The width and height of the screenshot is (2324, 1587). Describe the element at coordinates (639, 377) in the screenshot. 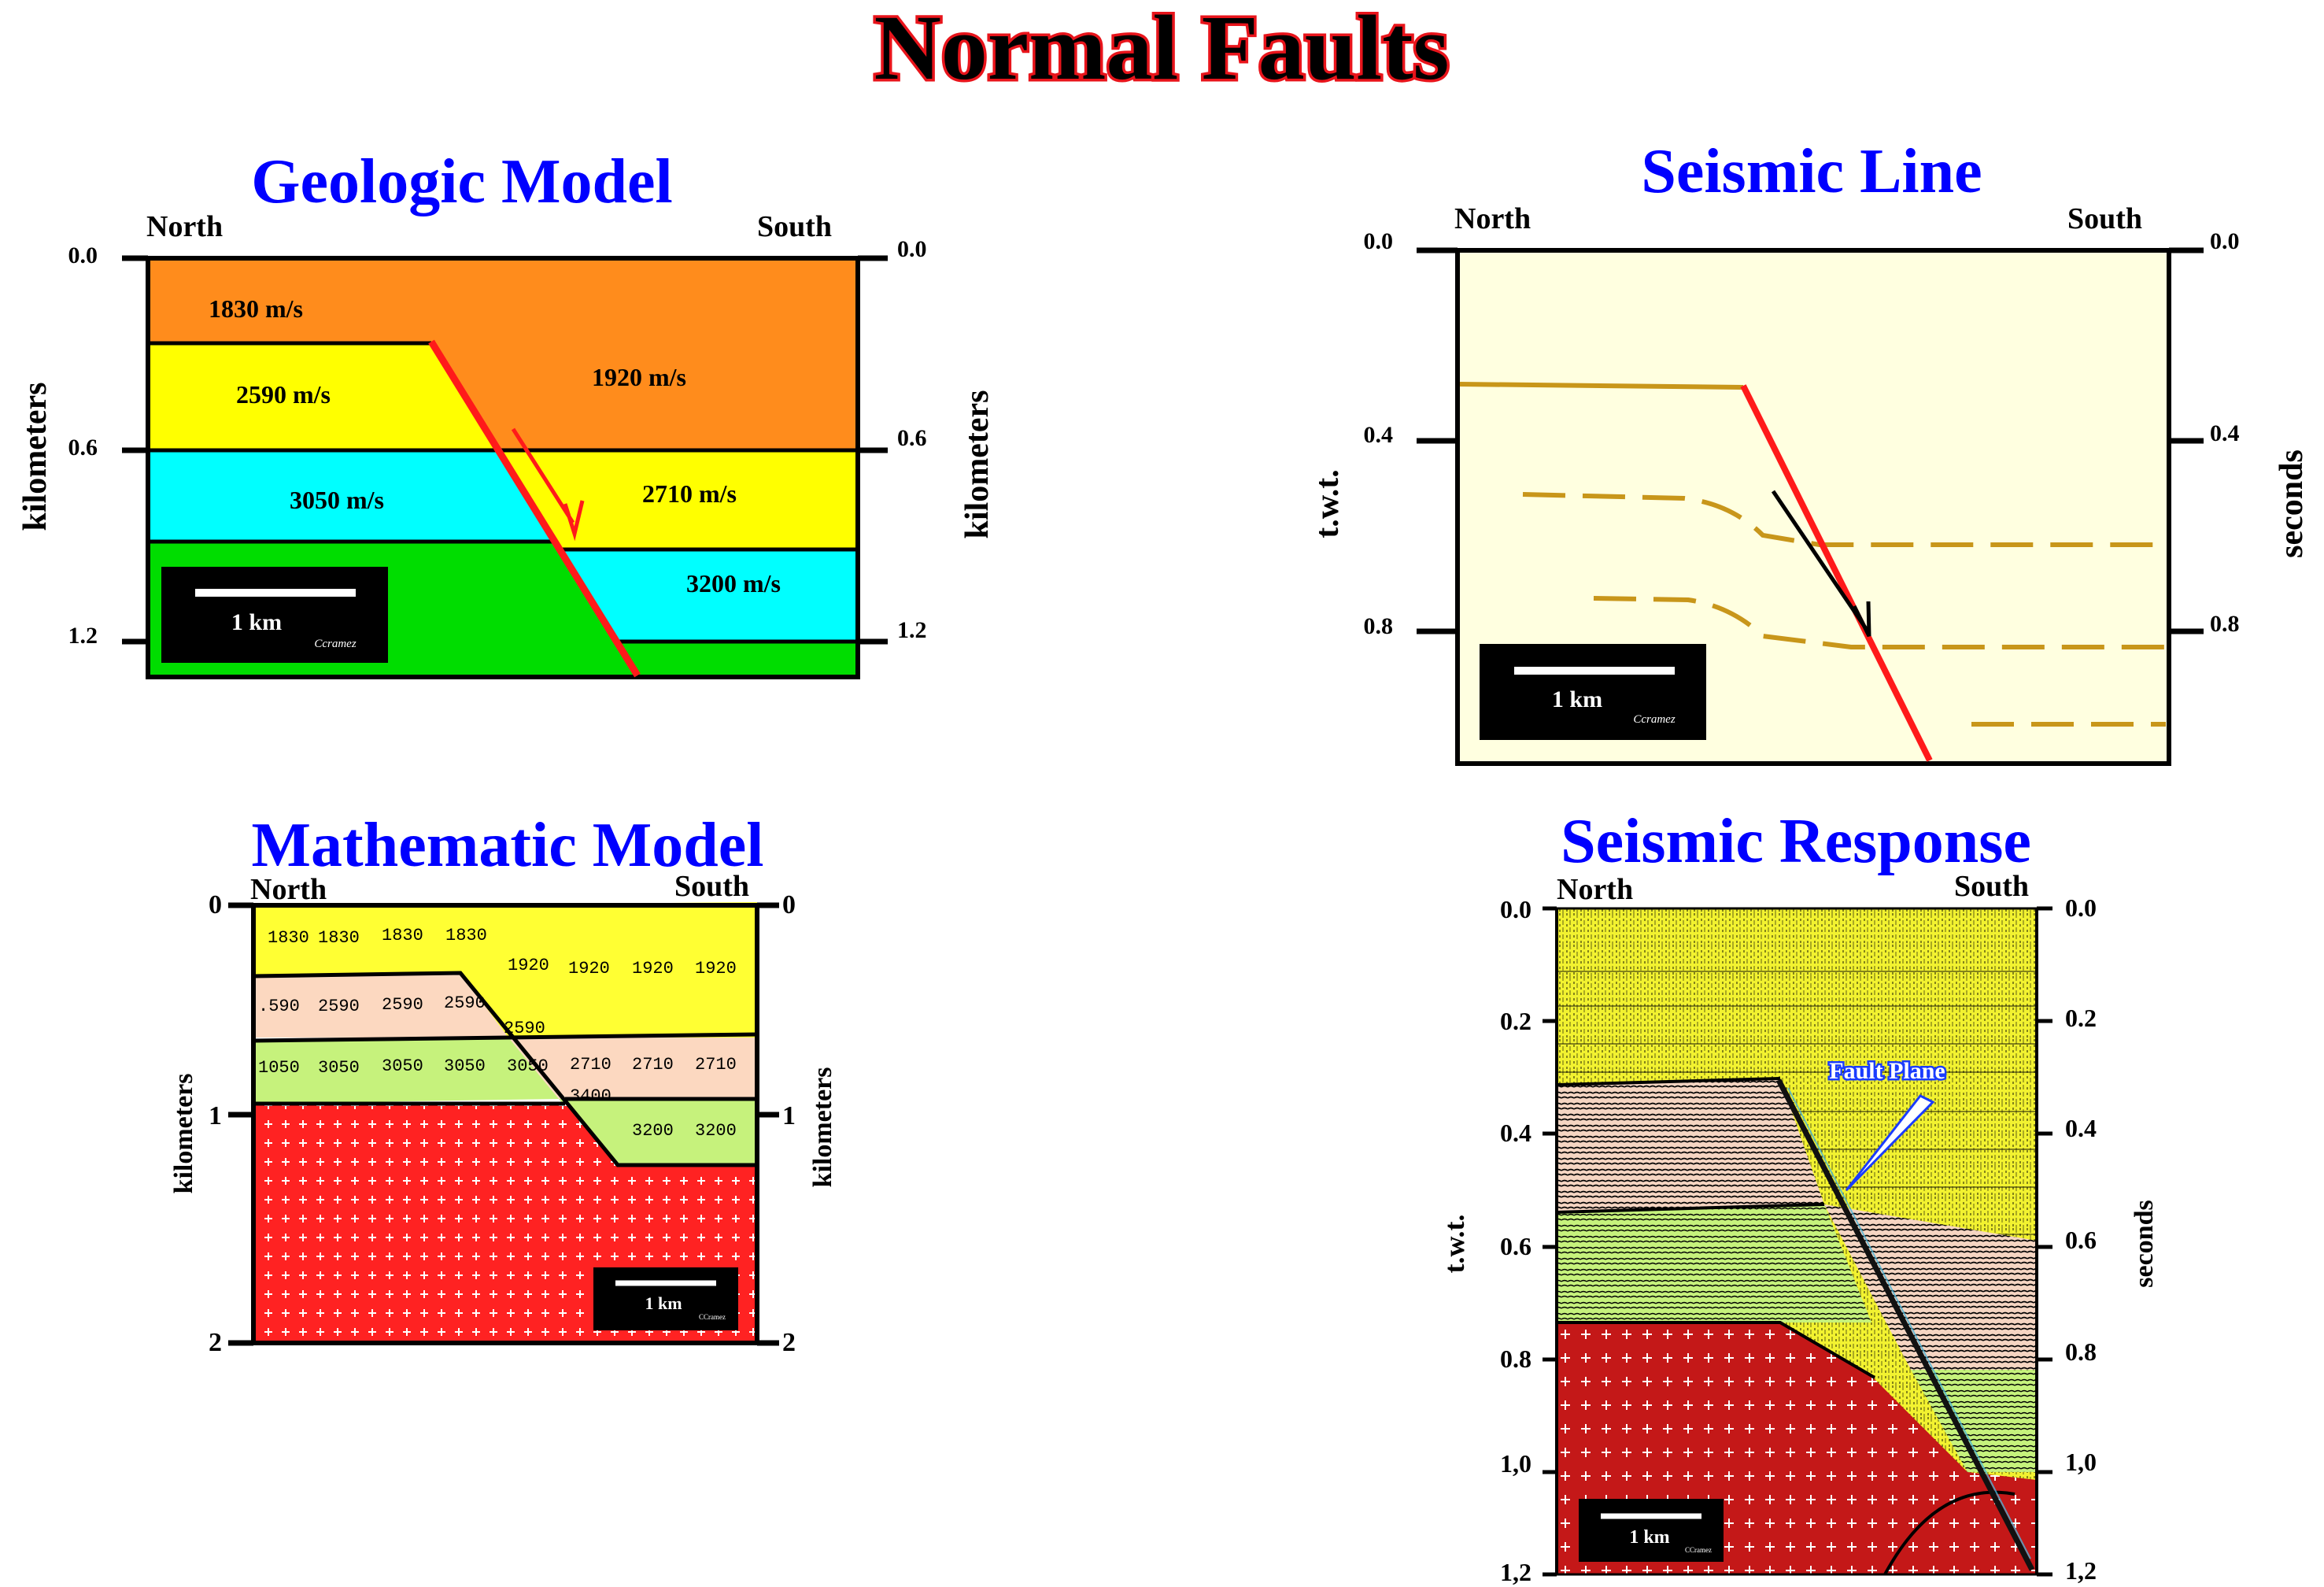

I see `velocity-label: 1920 m/s` at that location.